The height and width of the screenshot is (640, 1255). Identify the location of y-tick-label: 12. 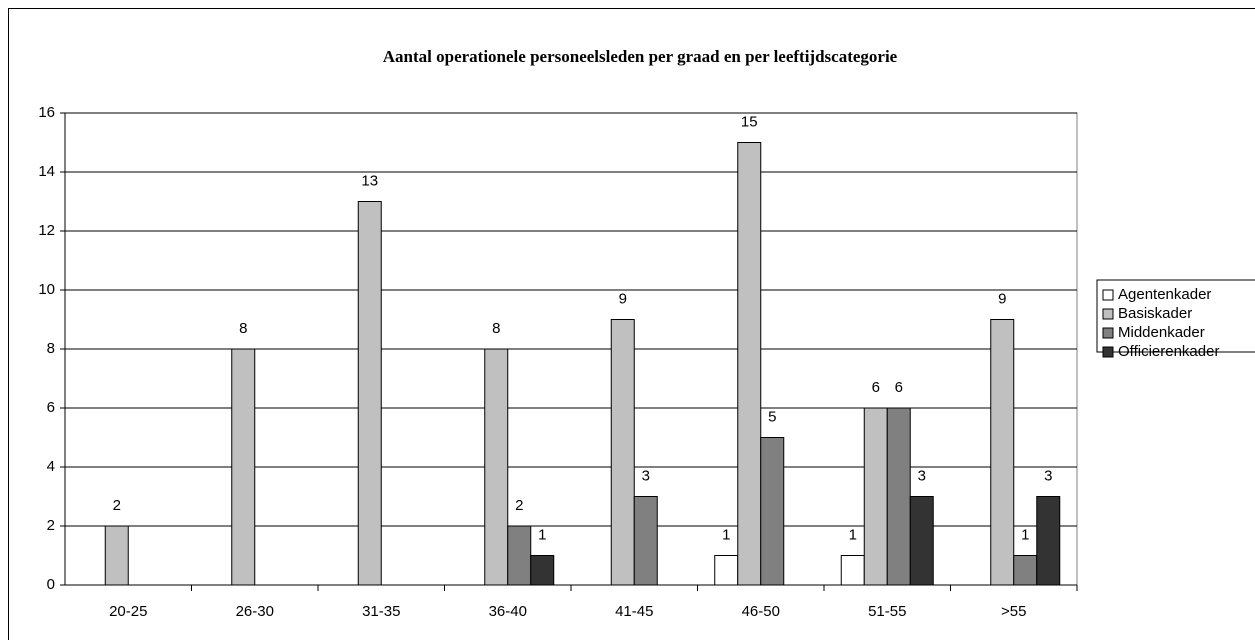
(46, 230).